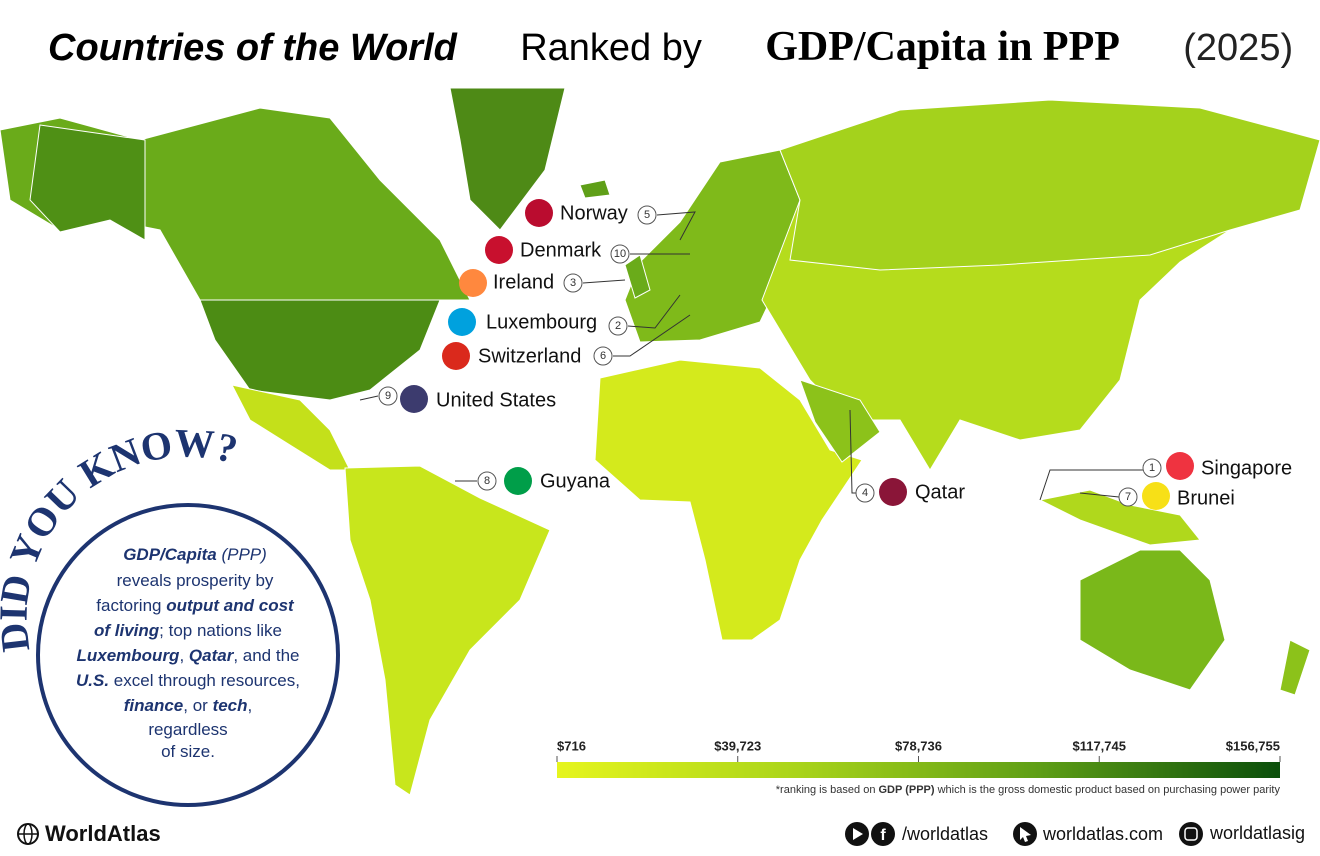 The height and width of the screenshot is (856, 1320). Describe the element at coordinates (103, 833) in the screenshot. I see `brand: WorldAtlas` at that location.